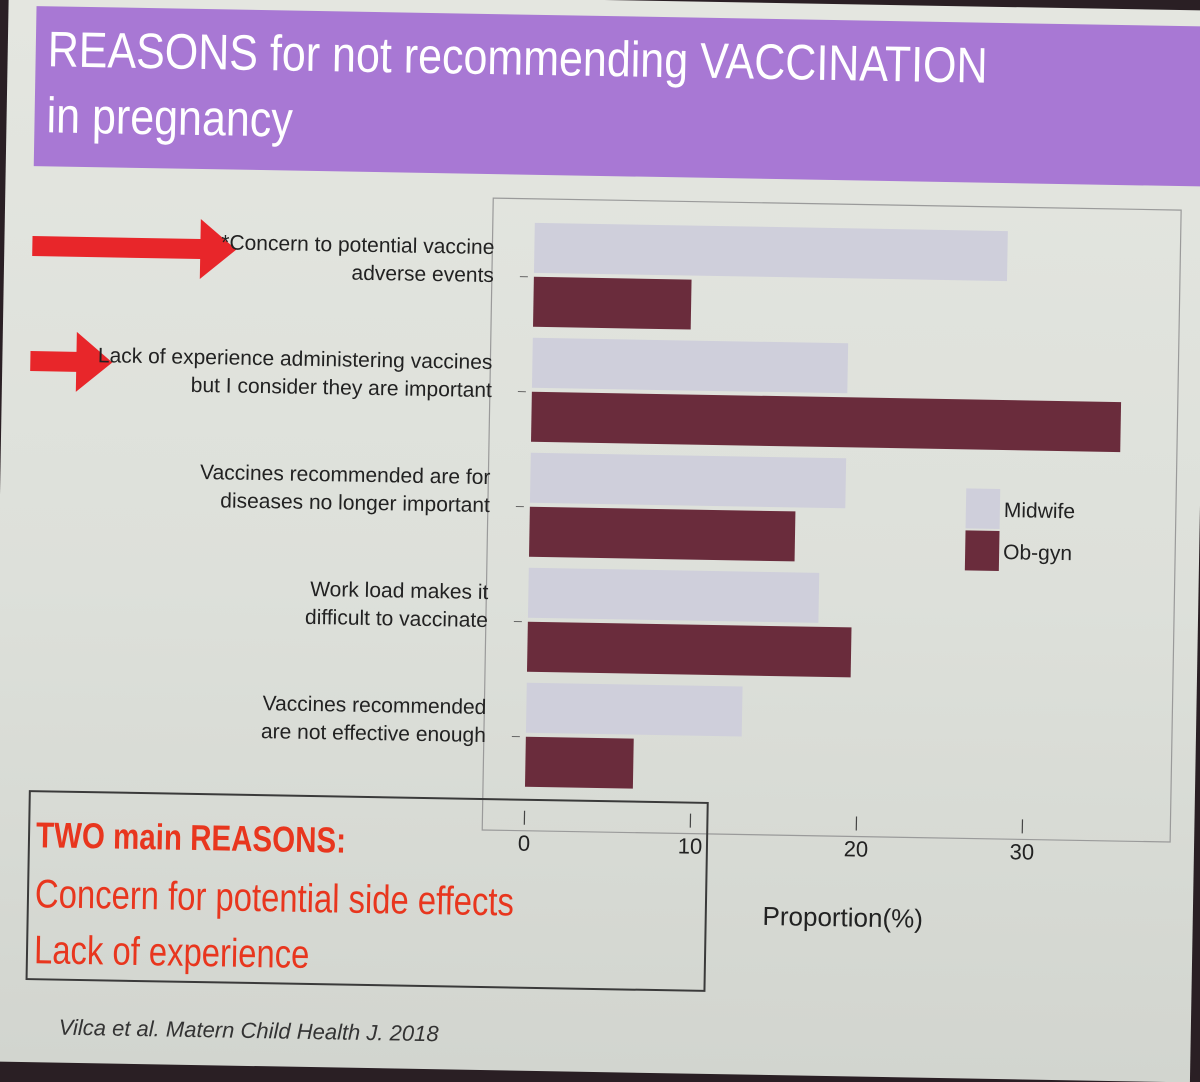 The height and width of the screenshot is (1082, 1200). What do you see at coordinates (1021, 851) in the screenshot?
I see `x-tick-label: 30` at bounding box center [1021, 851].